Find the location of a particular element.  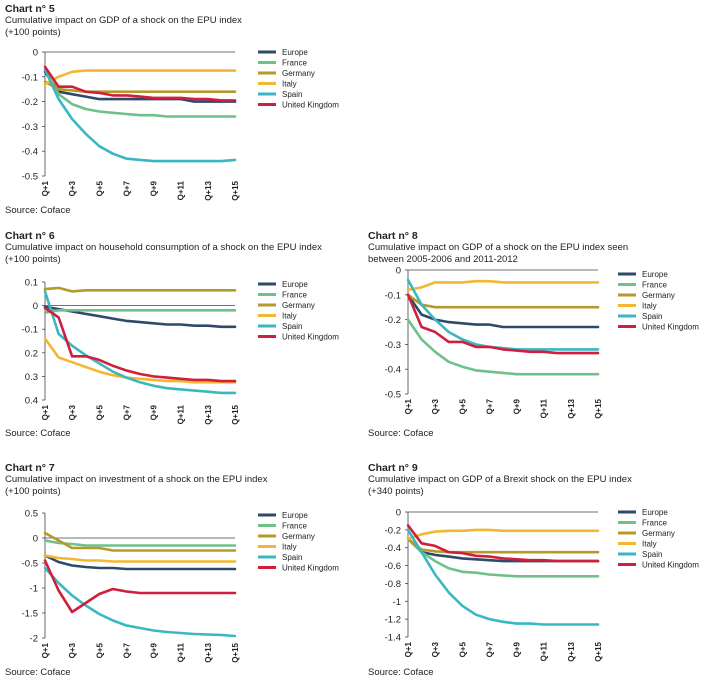

y-tick-label: -1.5 is located at coordinates (30, 614).